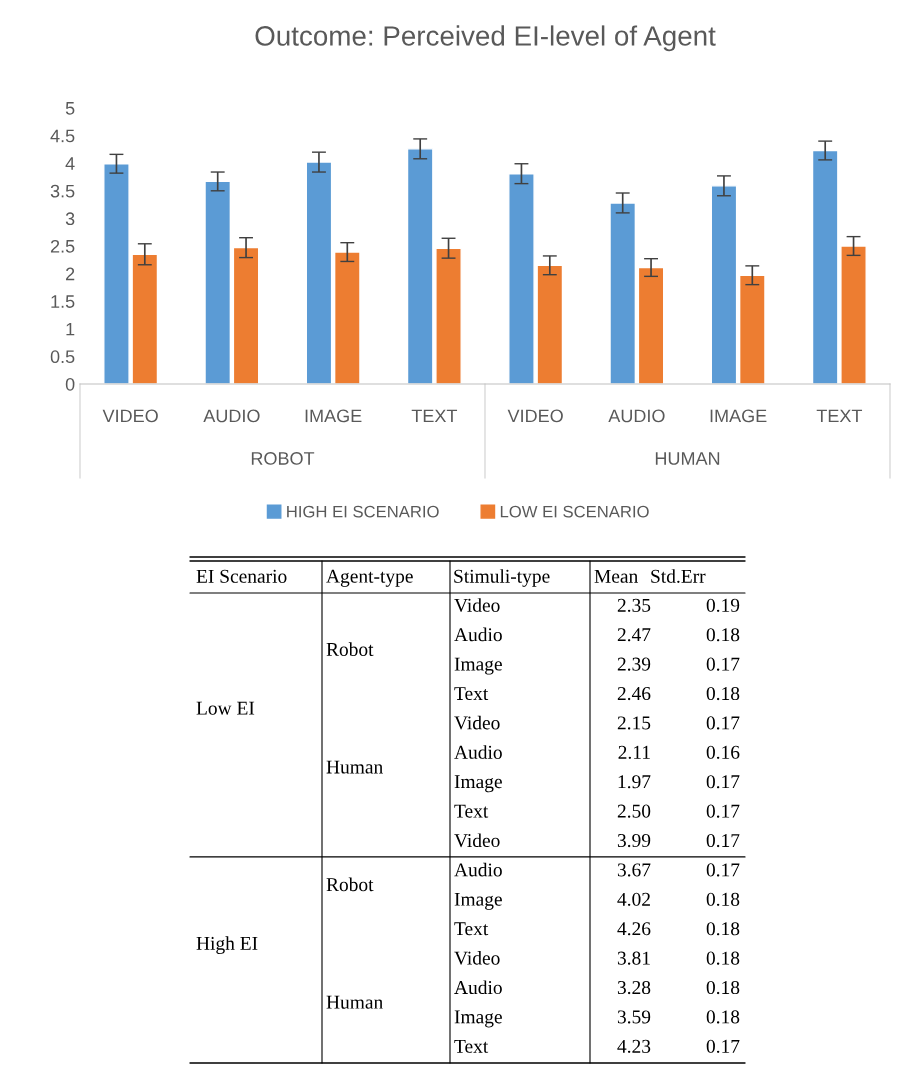 This screenshot has width=917, height=1065. What do you see at coordinates (70, 274) in the screenshot?
I see `y-tick-label: 2` at bounding box center [70, 274].